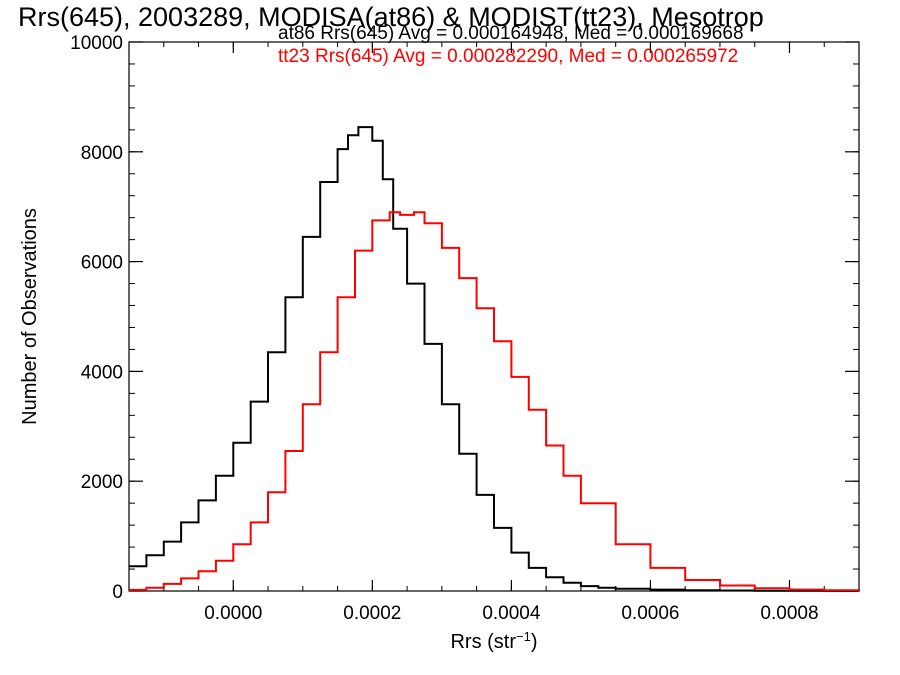  What do you see at coordinates (102, 263) in the screenshot?
I see `y-tick-label: 6000` at bounding box center [102, 263].